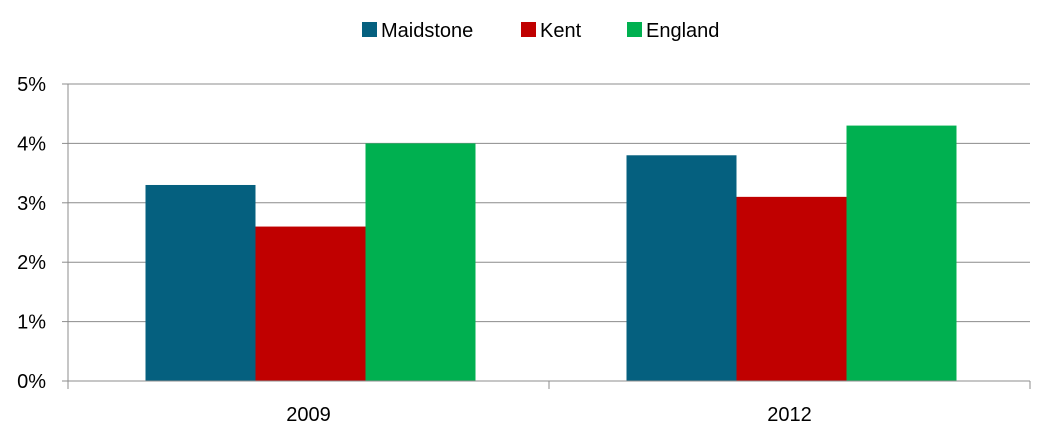  Describe the element at coordinates (31, 144) in the screenshot. I see `y-tick-label: 4%` at that location.